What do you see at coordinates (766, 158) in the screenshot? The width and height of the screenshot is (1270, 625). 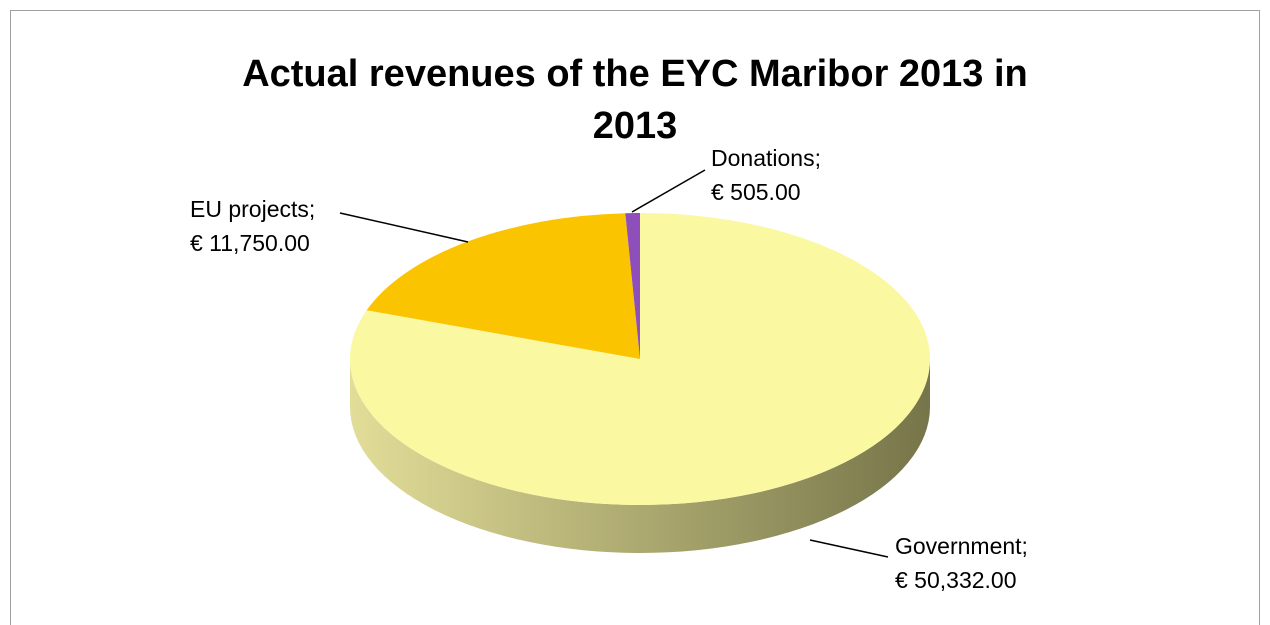 I see `data-label-name: Donations;` at bounding box center [766, 158].